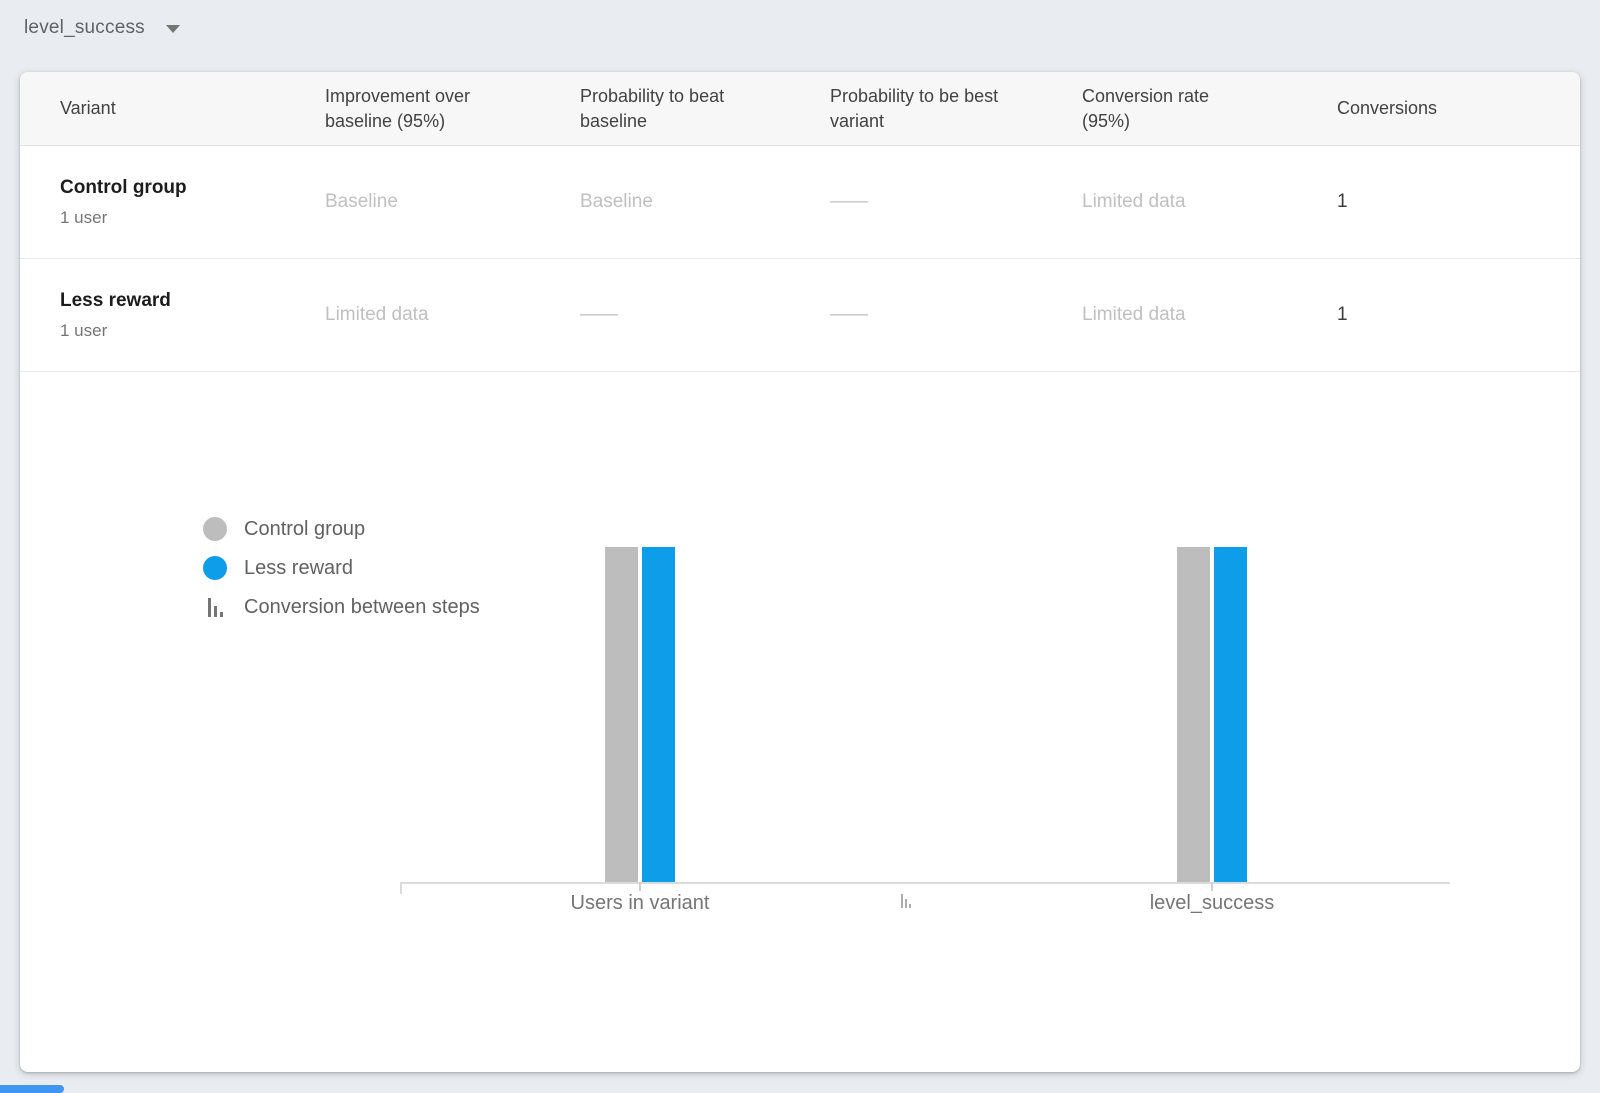 This screenshot has height=1093, width=1600. I want to click on legend-label: Less reward, so click(298, 567).